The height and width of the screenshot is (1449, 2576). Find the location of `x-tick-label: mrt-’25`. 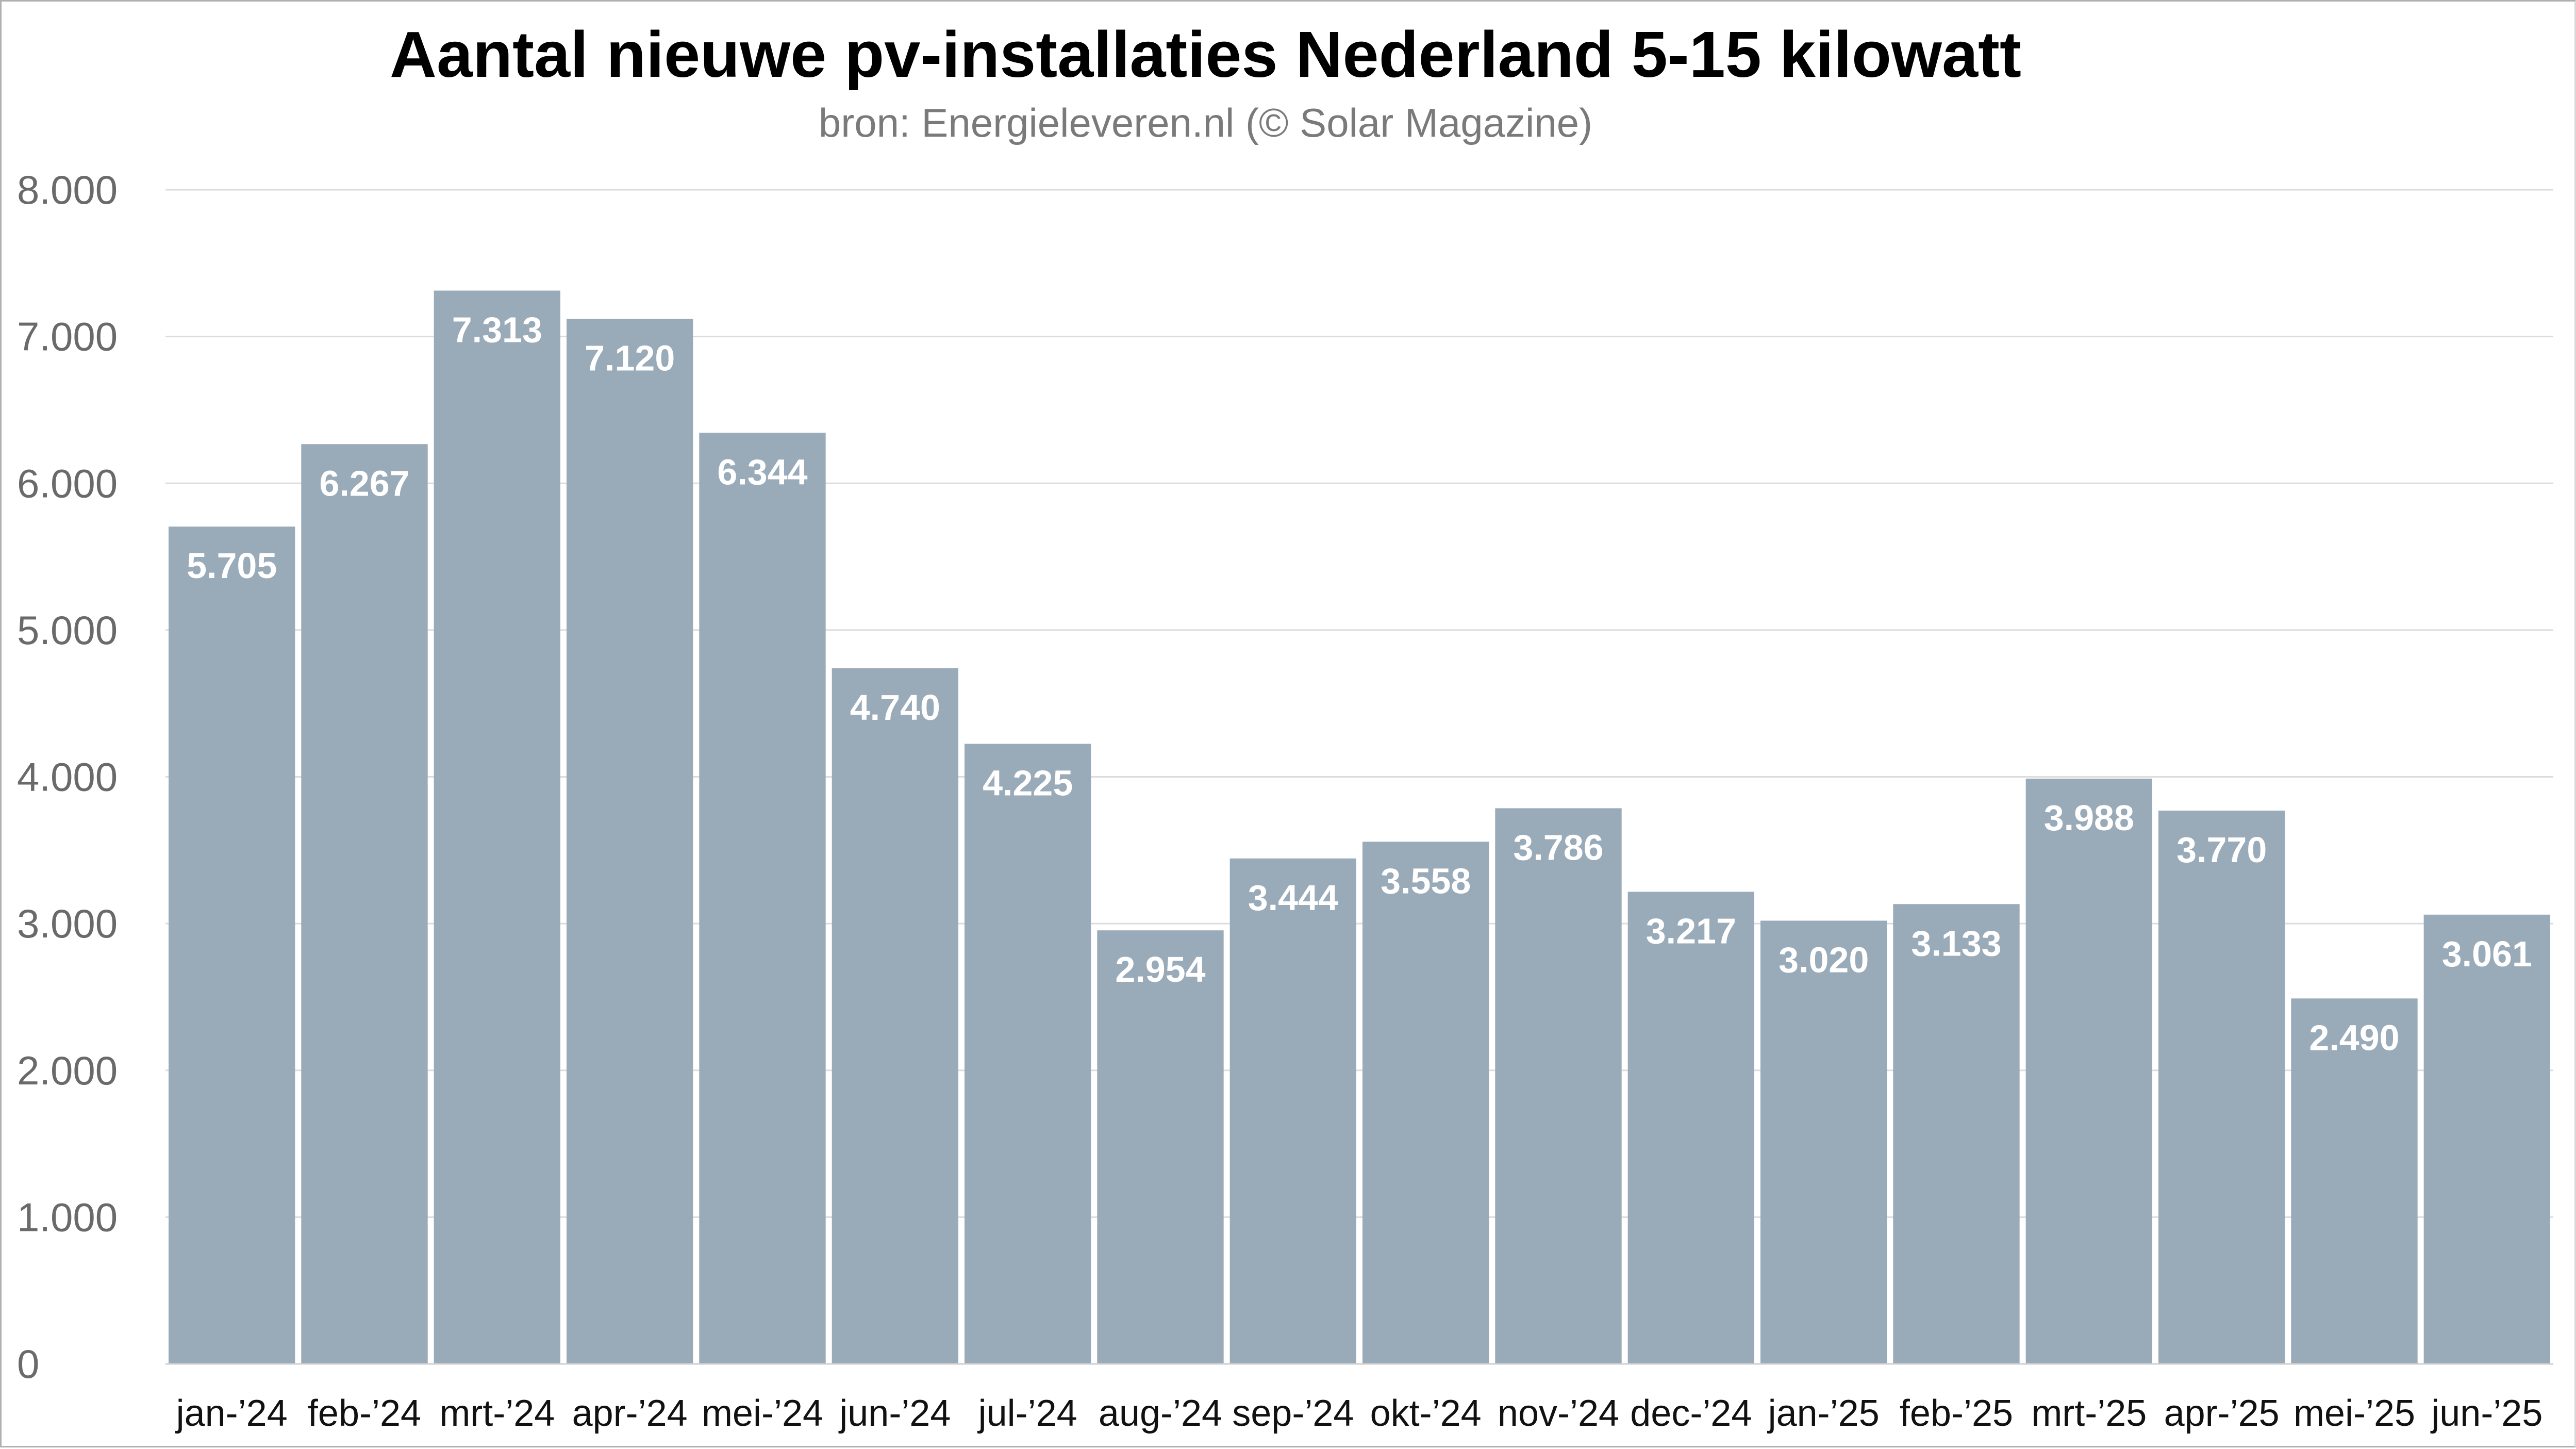

x-tick-label: mrt-’25 is located at coordinates (2089, 1414).